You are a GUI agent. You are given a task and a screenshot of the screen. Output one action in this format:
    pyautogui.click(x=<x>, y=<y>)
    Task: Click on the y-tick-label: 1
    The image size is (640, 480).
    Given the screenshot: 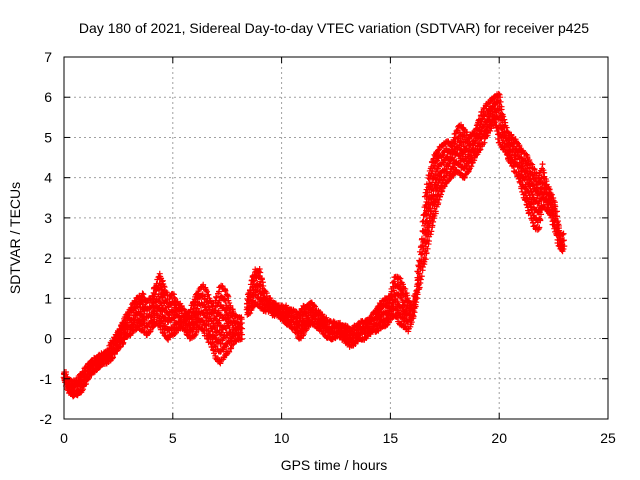 What is the action you would take?
    pyautogui.click(x=48, y=298)
    